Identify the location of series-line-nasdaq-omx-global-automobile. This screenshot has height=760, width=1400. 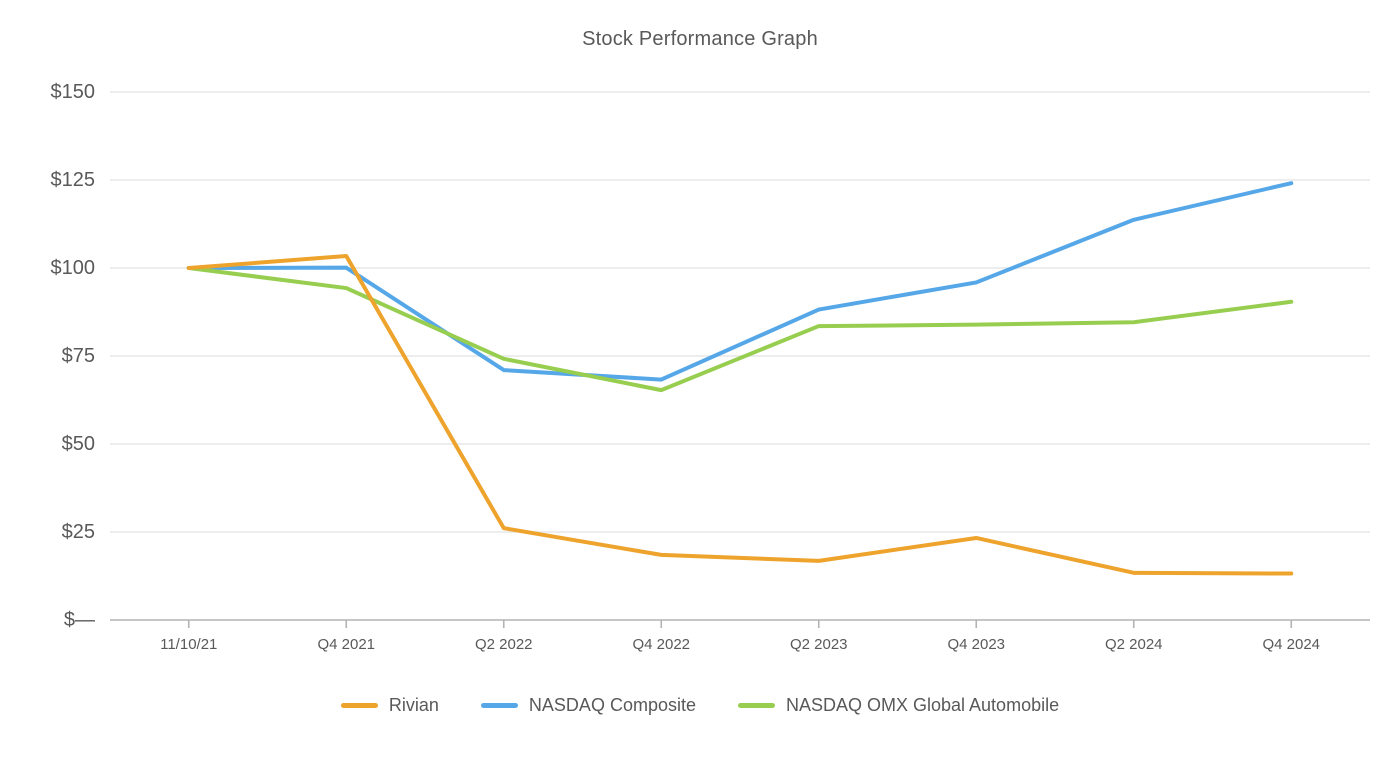
(740, 329).